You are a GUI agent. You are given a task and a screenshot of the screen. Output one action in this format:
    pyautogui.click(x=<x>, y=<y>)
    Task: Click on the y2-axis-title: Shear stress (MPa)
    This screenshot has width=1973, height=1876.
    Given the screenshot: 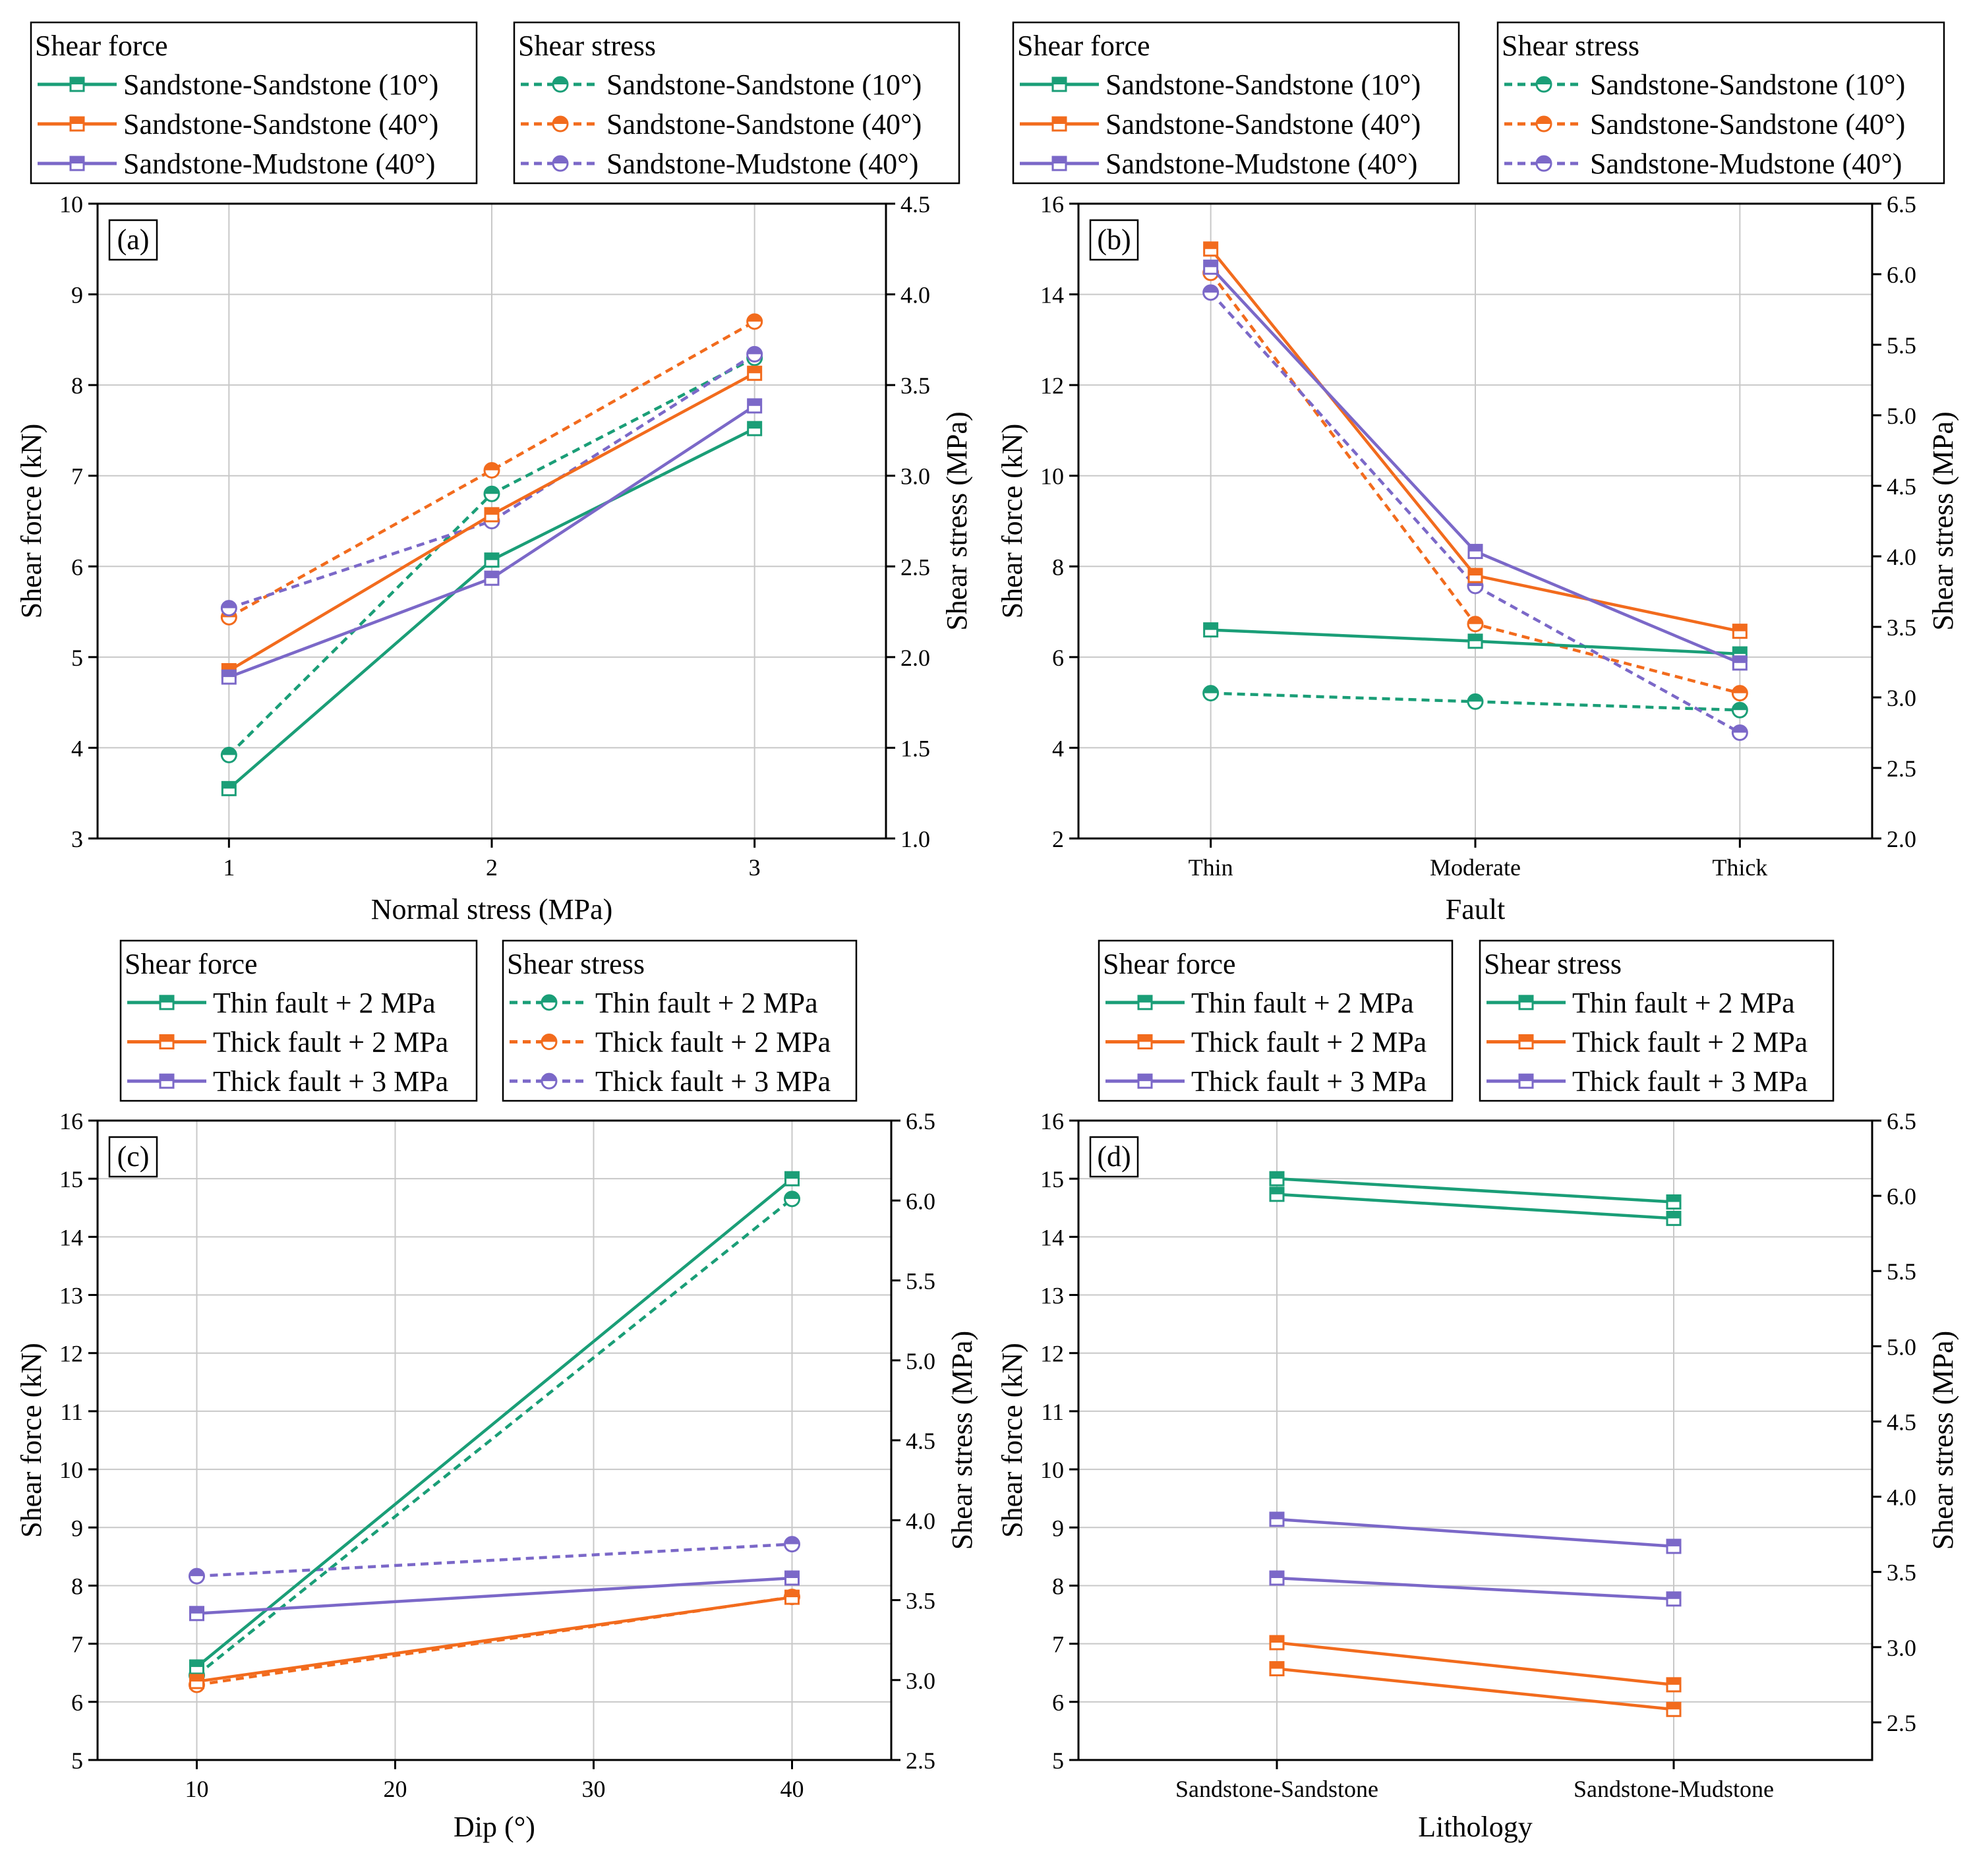 What is the action you would take?
    pyautogui.click(x=1943, y=520)
    